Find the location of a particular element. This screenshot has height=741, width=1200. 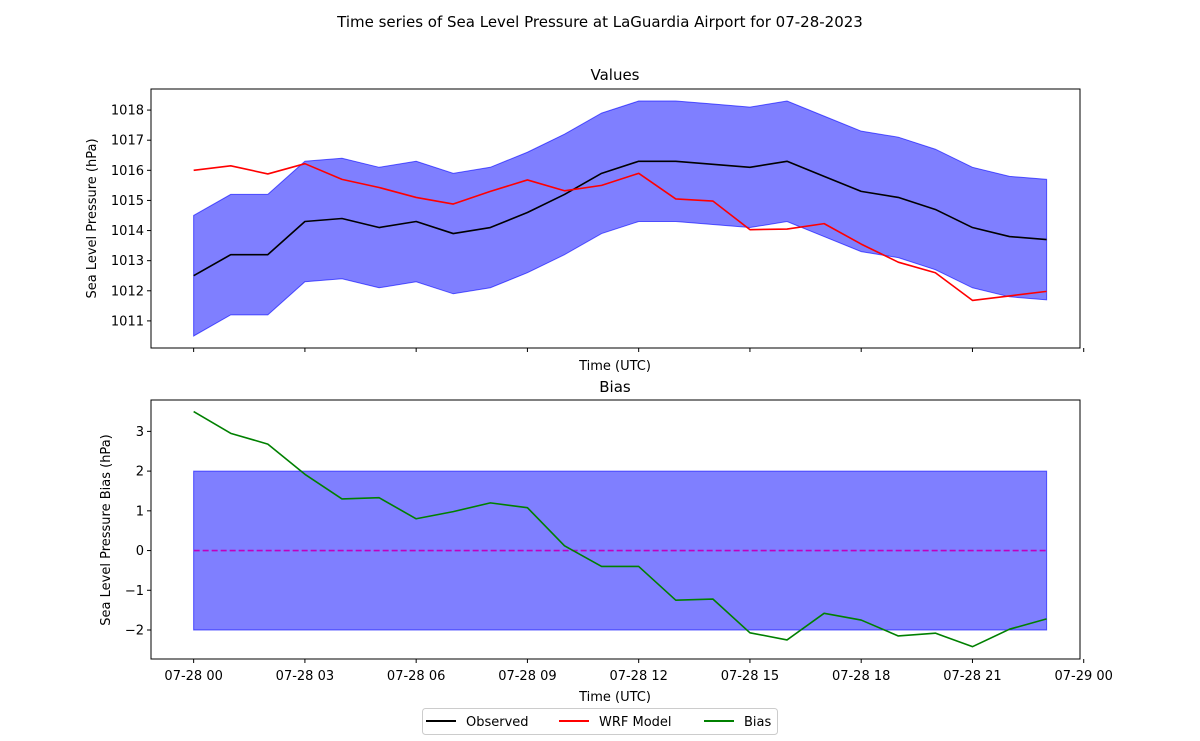

values-series-line-wrf-model is located at coordinates (620, 232).